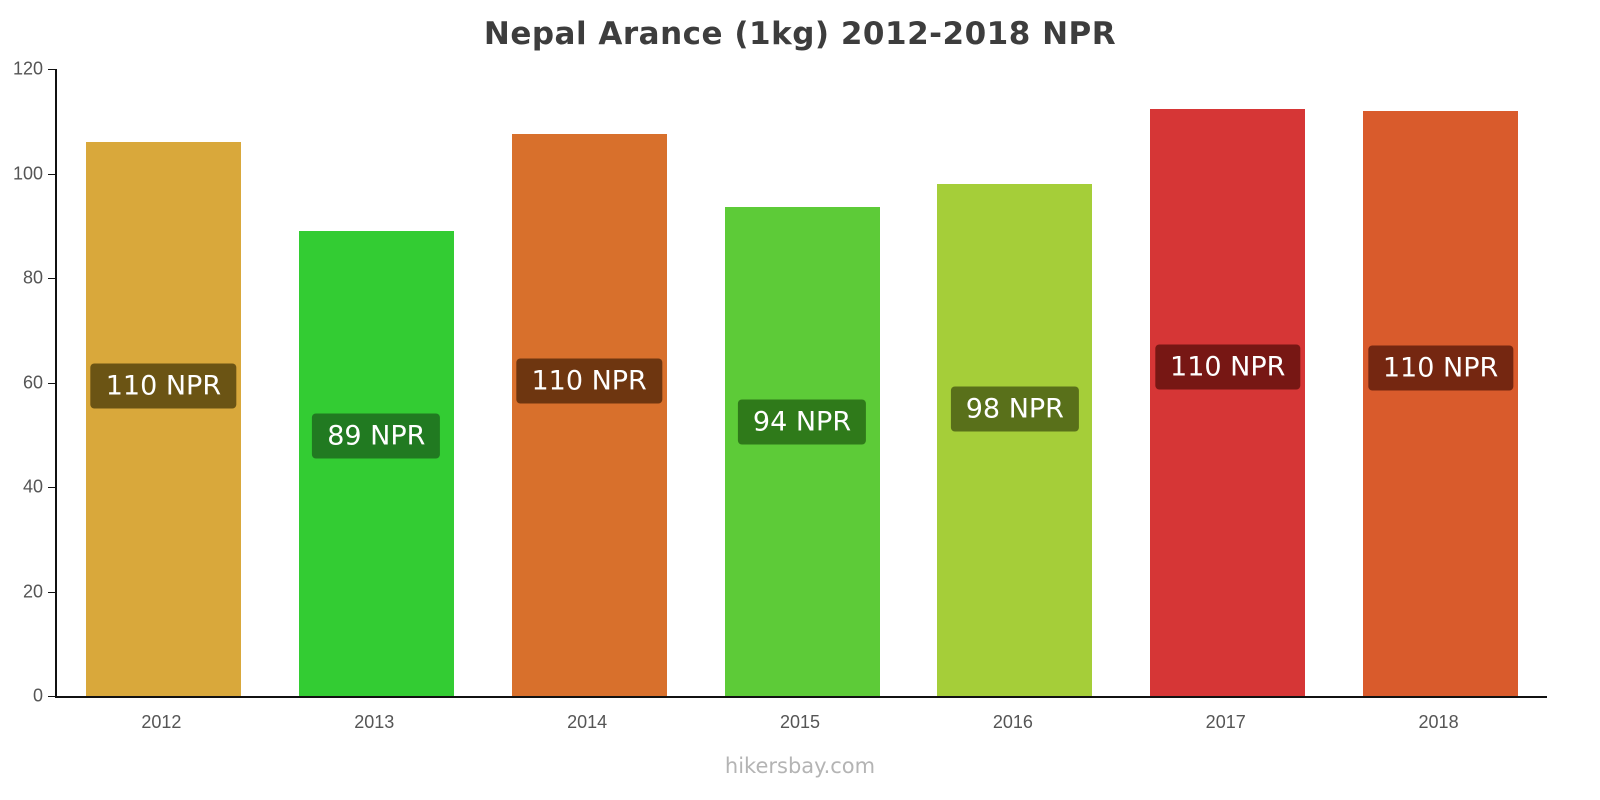 This screenshot has width=1600, height=800. Describe the element at coordinates (802, 451) in the screenshot. I see `bar-2015` at that location.